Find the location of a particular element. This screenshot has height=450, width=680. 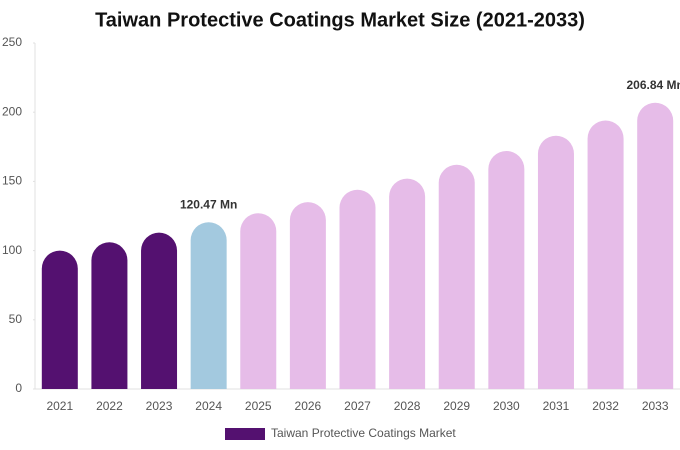

data-label: 120.47 Mn is located at coordinates (208, 204).